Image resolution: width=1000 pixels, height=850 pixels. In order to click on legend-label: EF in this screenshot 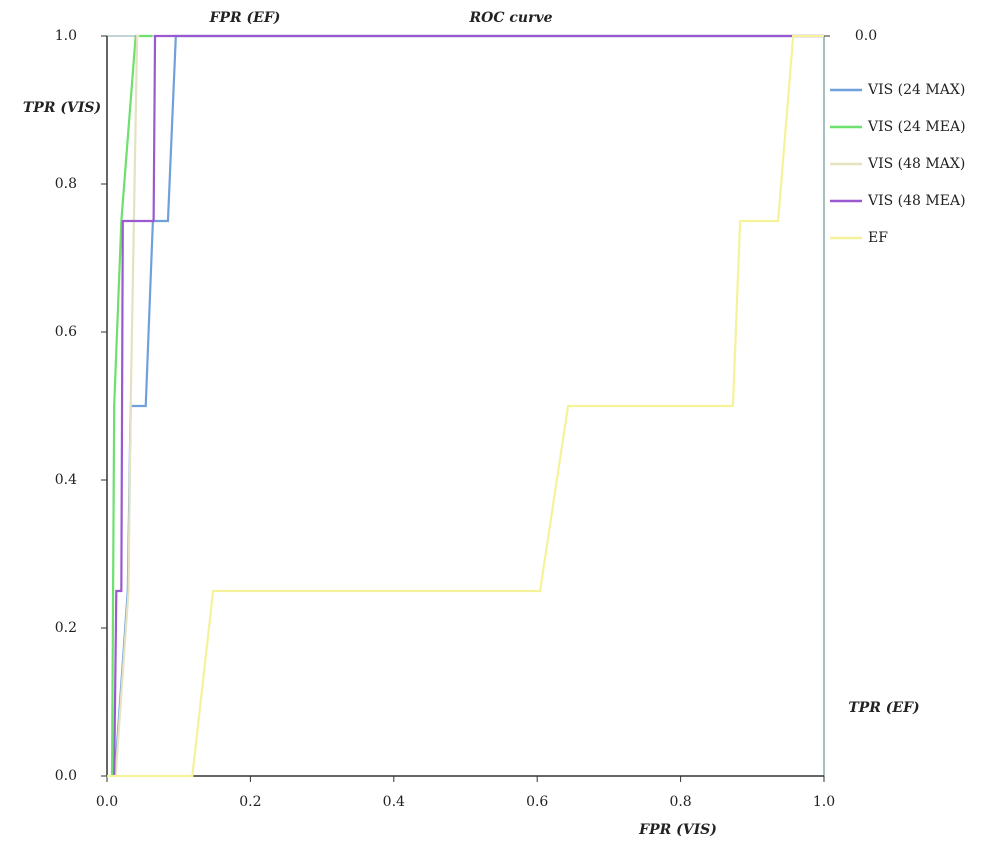, I will do `click(878, 238)`.